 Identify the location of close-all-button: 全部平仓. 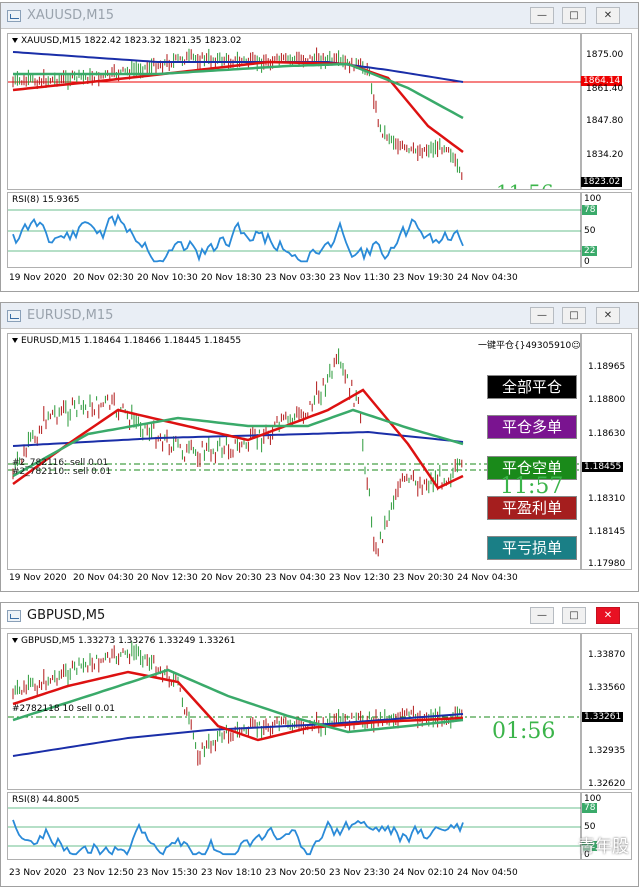
(532, 387).